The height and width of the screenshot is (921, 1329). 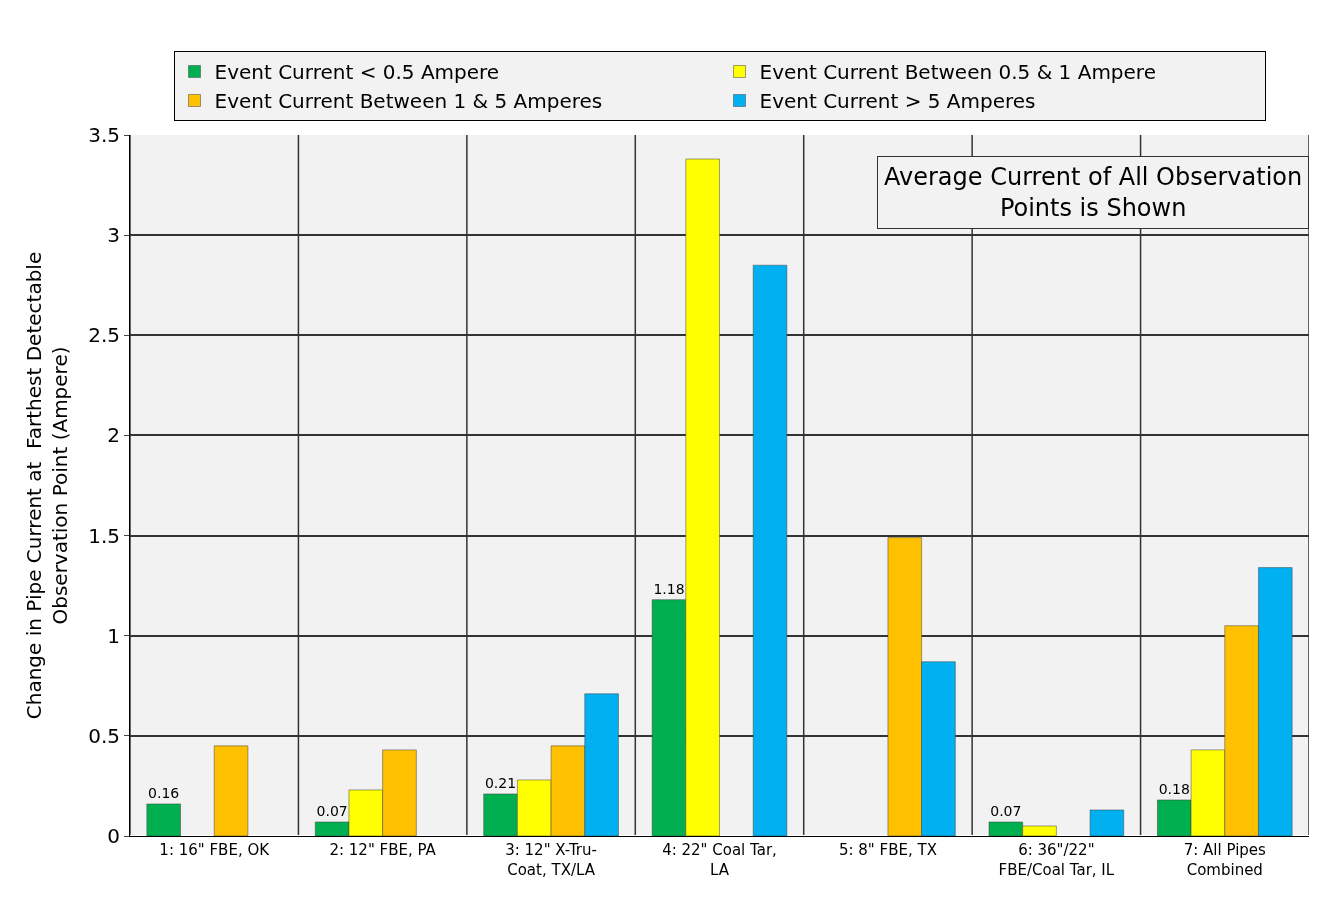 I want to click on annotation: Average Current of All Observation Points is Shown, so click(x=1093, y=193).